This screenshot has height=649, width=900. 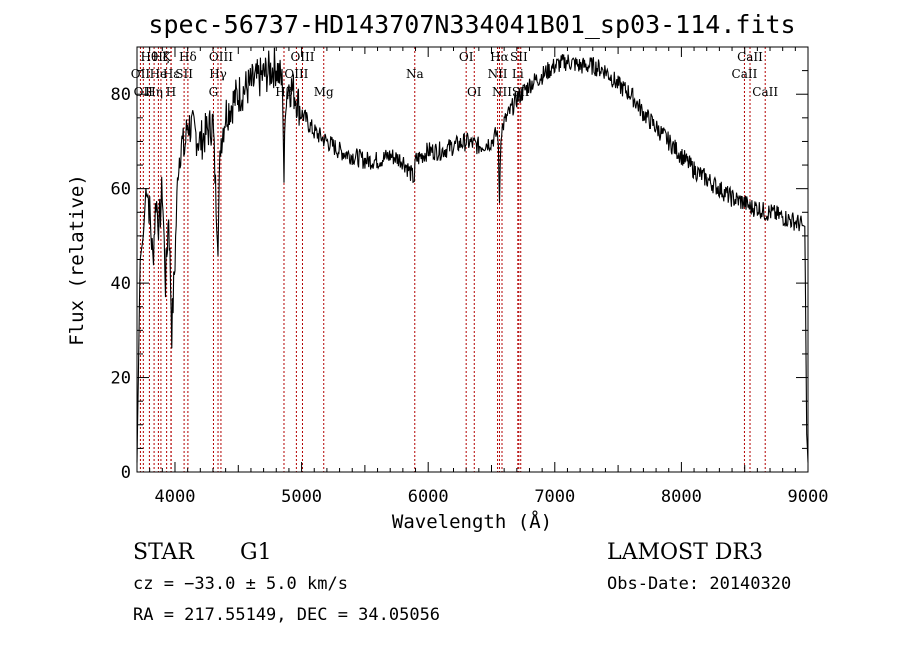 I want to click on spectral-line-label: H, so click(x=171, y=92).